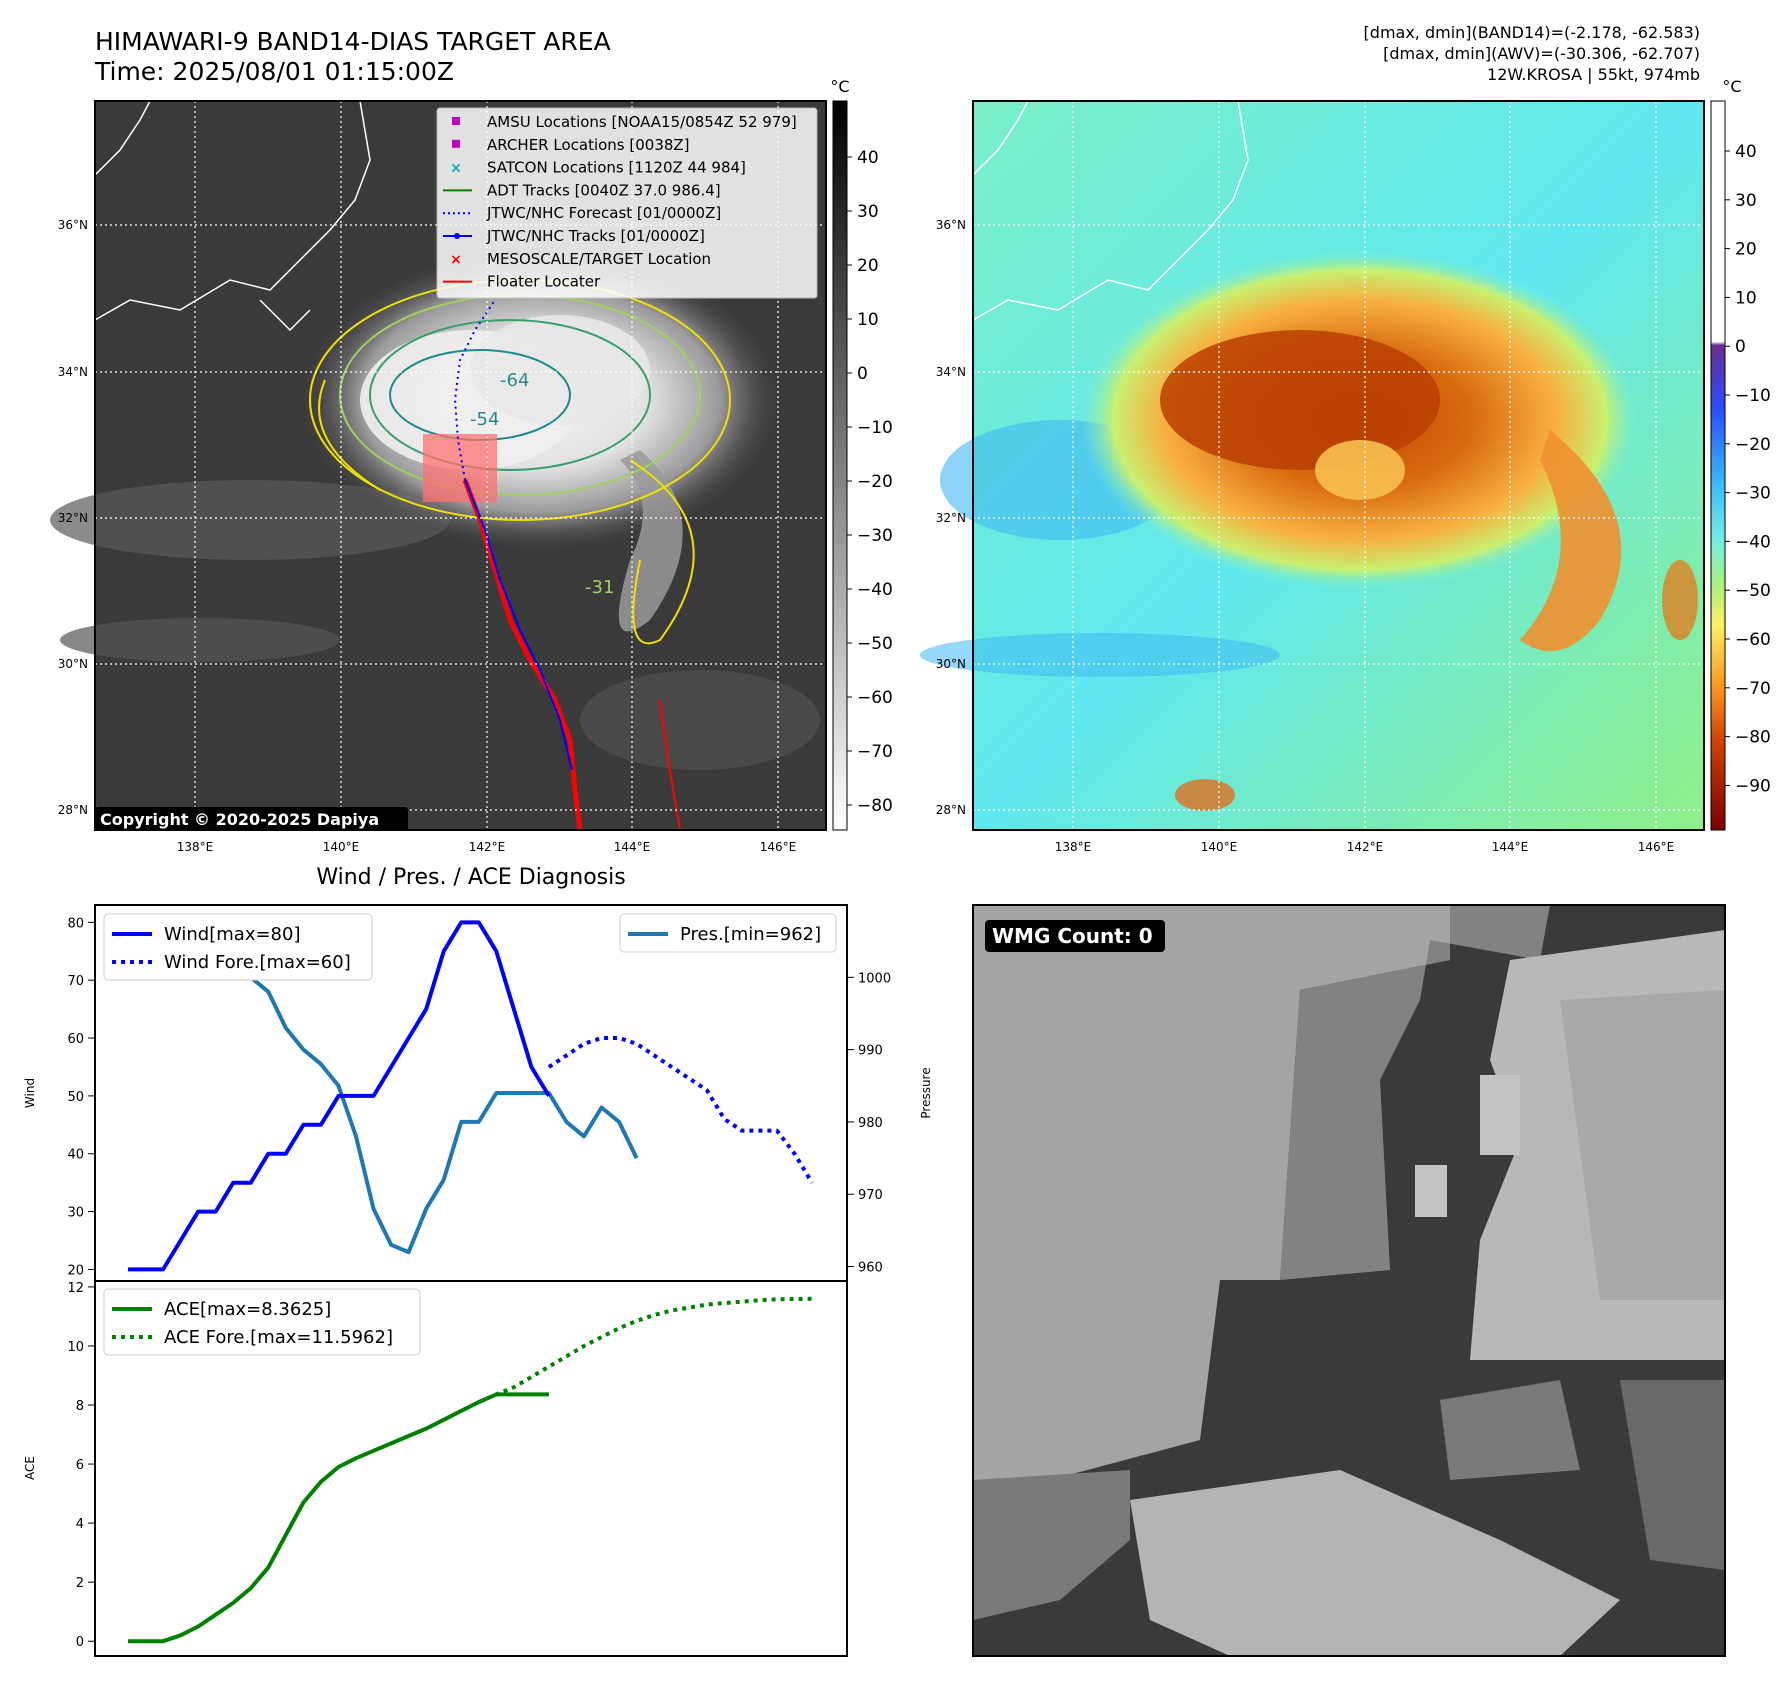 The image size is (1788, 1690). Describe the element at coordinates (518, 625) in the screenshot. I see `jtwc-track` at that location.